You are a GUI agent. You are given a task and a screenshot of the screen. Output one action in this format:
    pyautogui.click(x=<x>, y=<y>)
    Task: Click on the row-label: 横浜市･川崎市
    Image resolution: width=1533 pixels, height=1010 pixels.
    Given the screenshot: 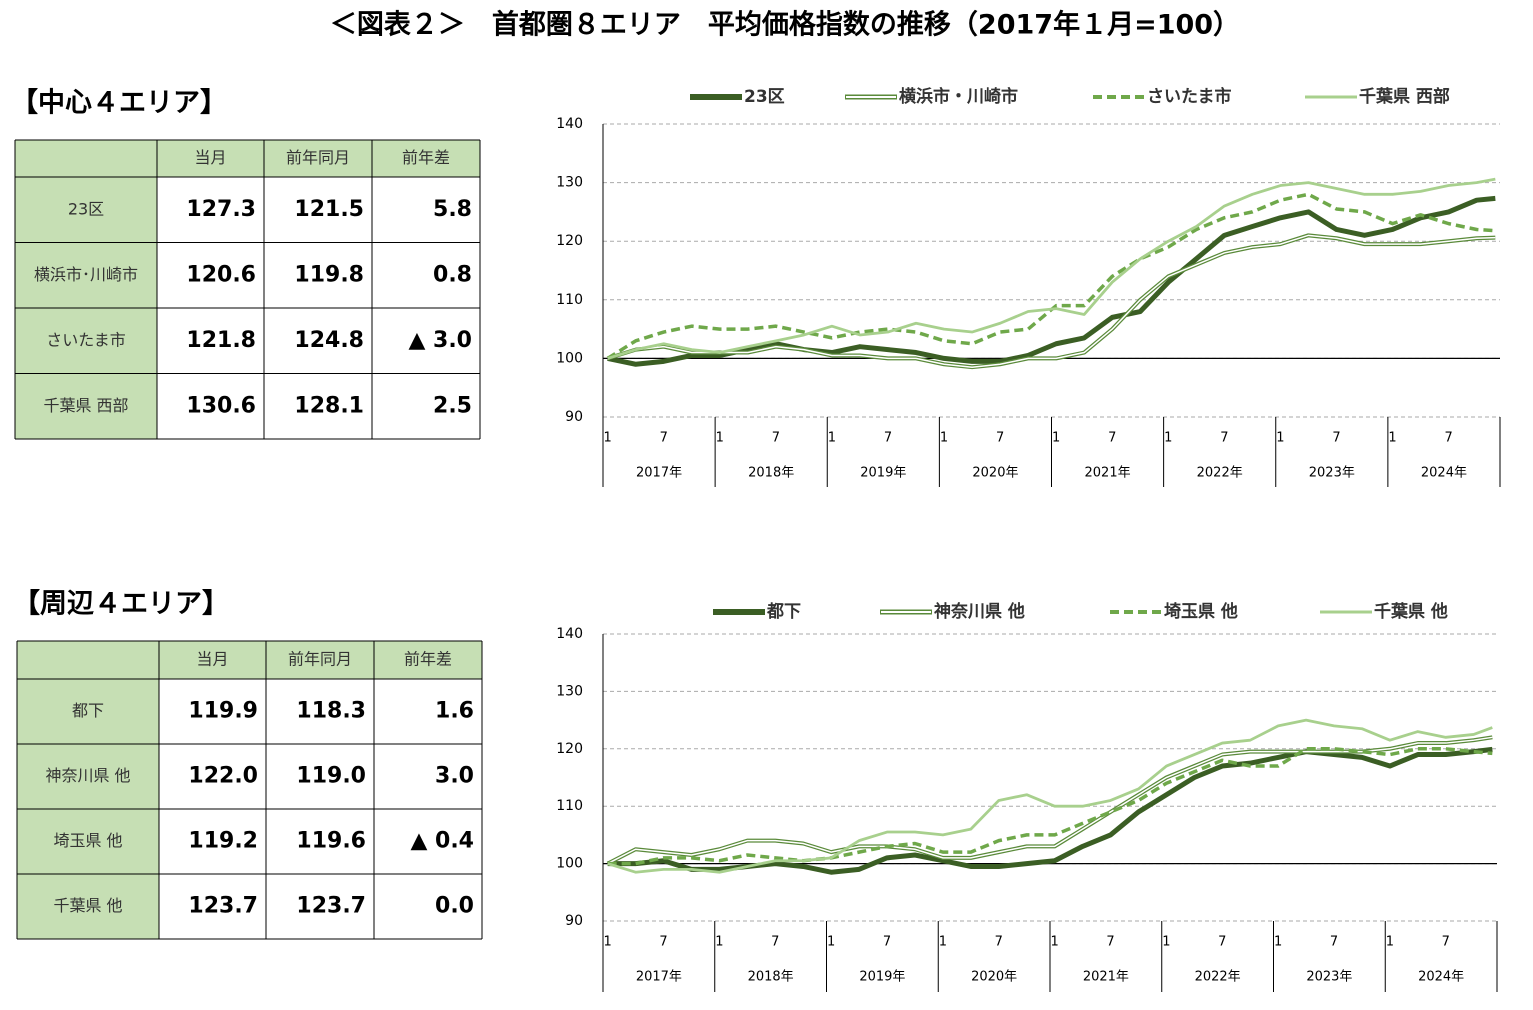 What is the action you would take?
    pyautogui.click(x=86, y=274)
    